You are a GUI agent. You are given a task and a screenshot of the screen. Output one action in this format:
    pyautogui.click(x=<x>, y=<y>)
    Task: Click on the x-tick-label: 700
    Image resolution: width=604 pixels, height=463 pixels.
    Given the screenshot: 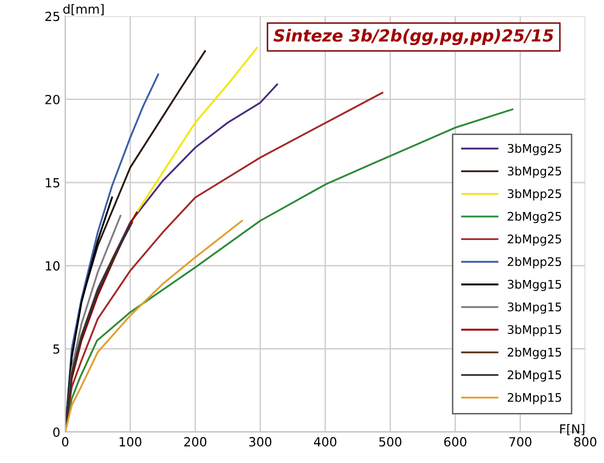 What is the action you would take?
    pyautogui.click(x=520, y=442)
    